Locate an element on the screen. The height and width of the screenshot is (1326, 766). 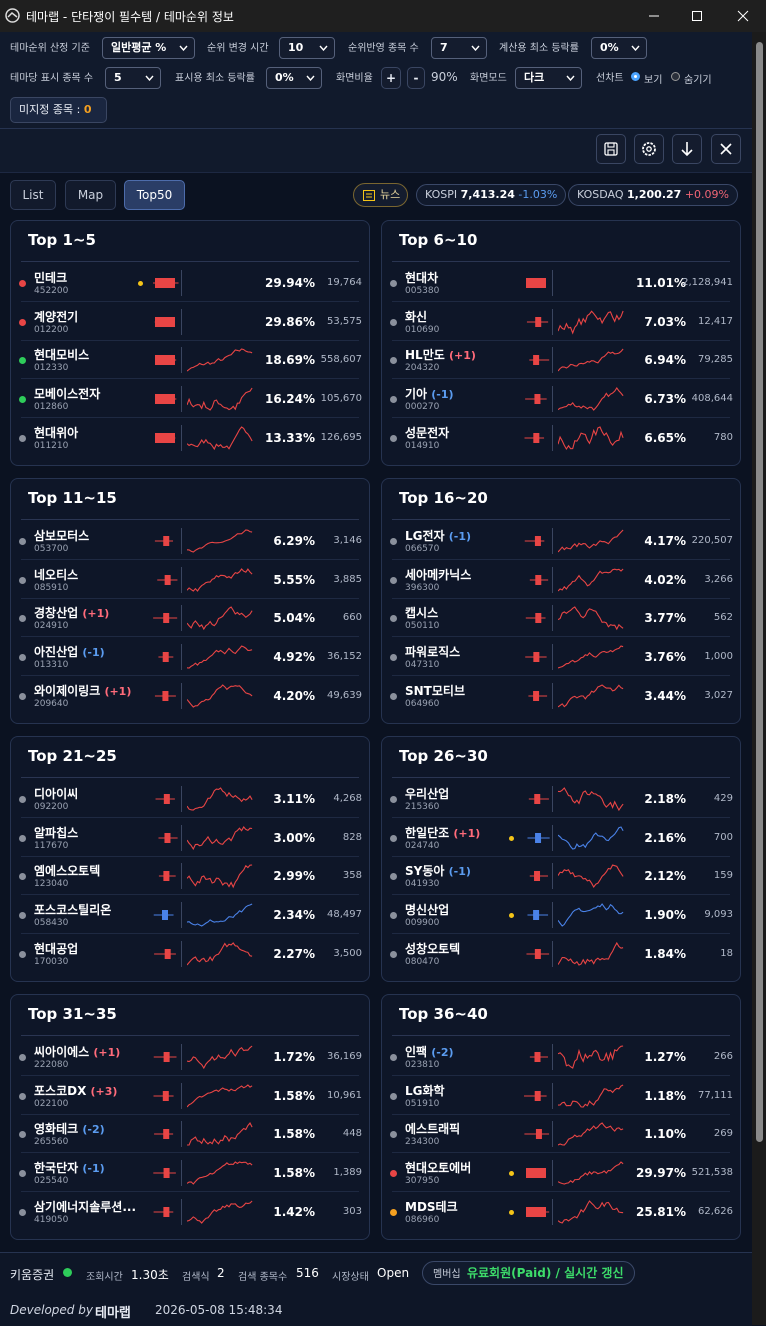
select: 10 is located at coordinates (307, 48).